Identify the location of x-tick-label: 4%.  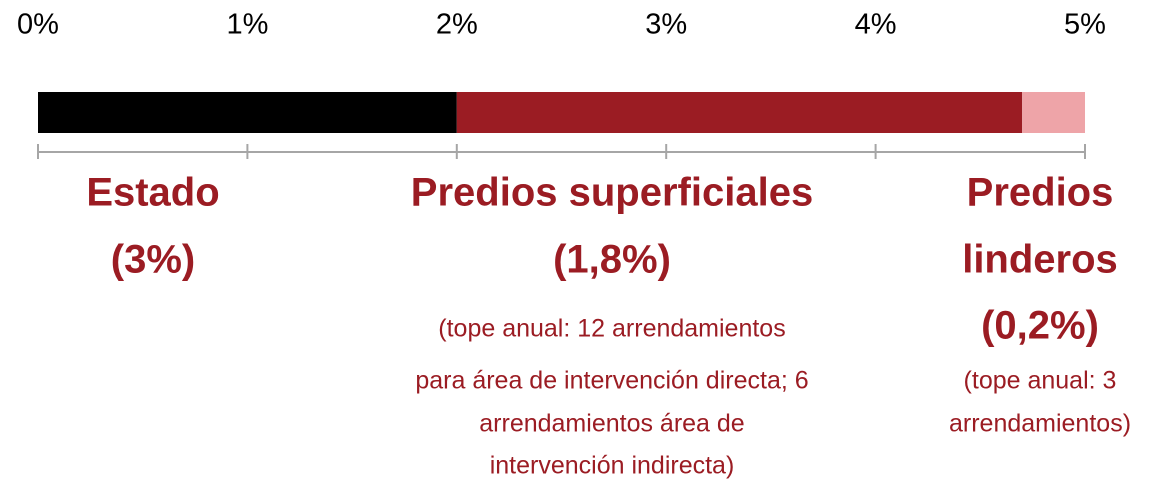
(876, 25).